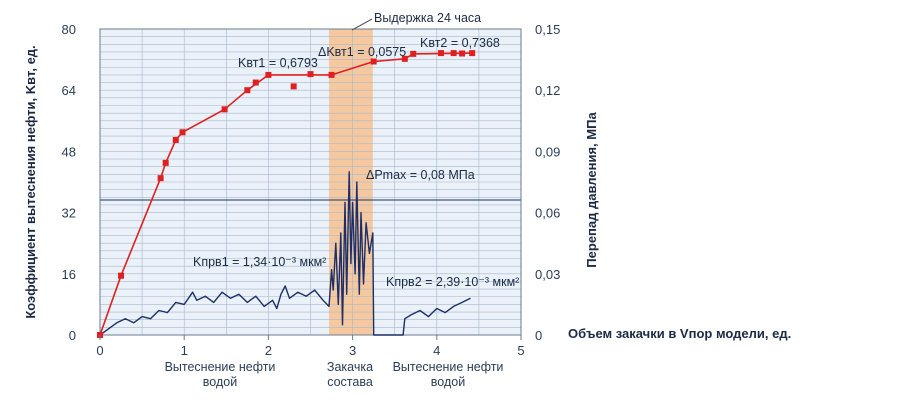 This screenshot has width=901, height=400. What do you see at coordinates (220, 367) in the screenshot?
I see `phase-label-1a: Вытеснение нефти` at bounding box center [220, 367].